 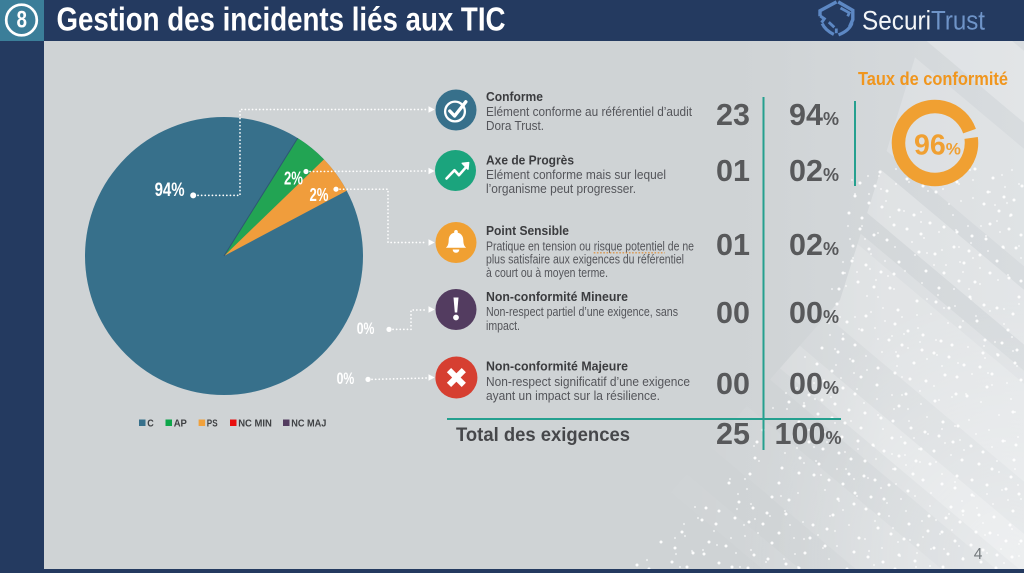 What do you see at coordinates (933, 79) in the screenshot?
I see `svg-text: Taux de conformité` at bounding box center [933, 79].